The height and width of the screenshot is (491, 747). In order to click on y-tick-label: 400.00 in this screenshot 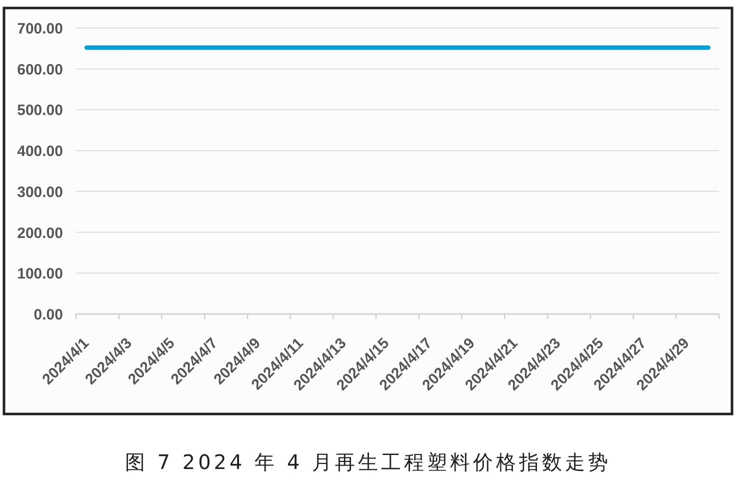, I will do `click(40, 151)`.